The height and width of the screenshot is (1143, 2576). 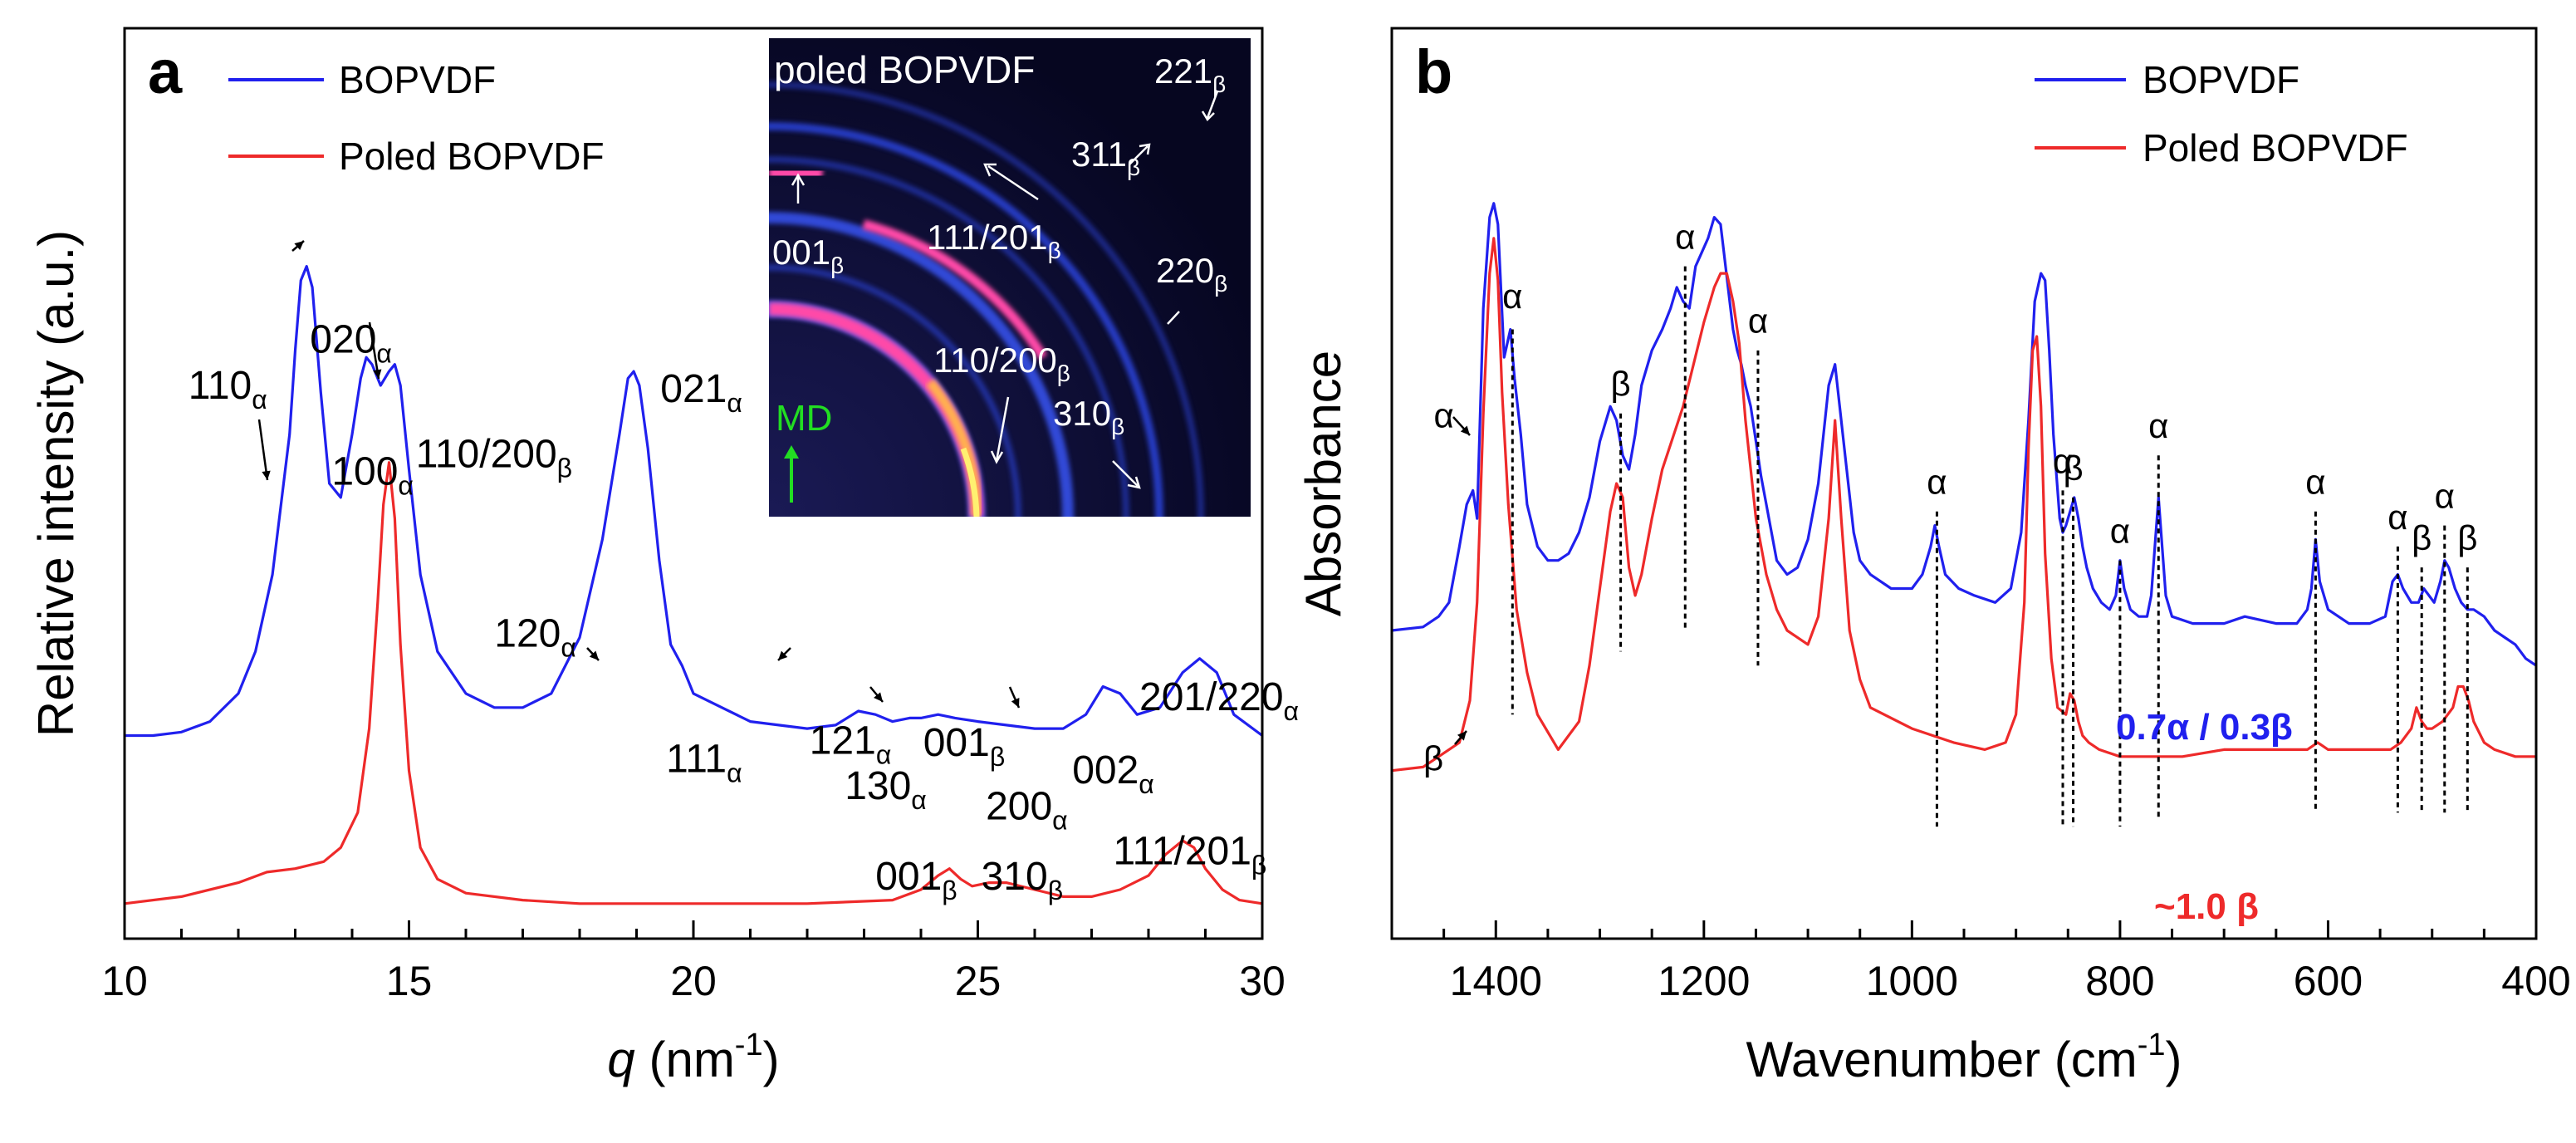 What do you see at coordinates (494, 458) in the screenshot?
I see `peak-label: 110/200β` at bounding box center [494, 458].